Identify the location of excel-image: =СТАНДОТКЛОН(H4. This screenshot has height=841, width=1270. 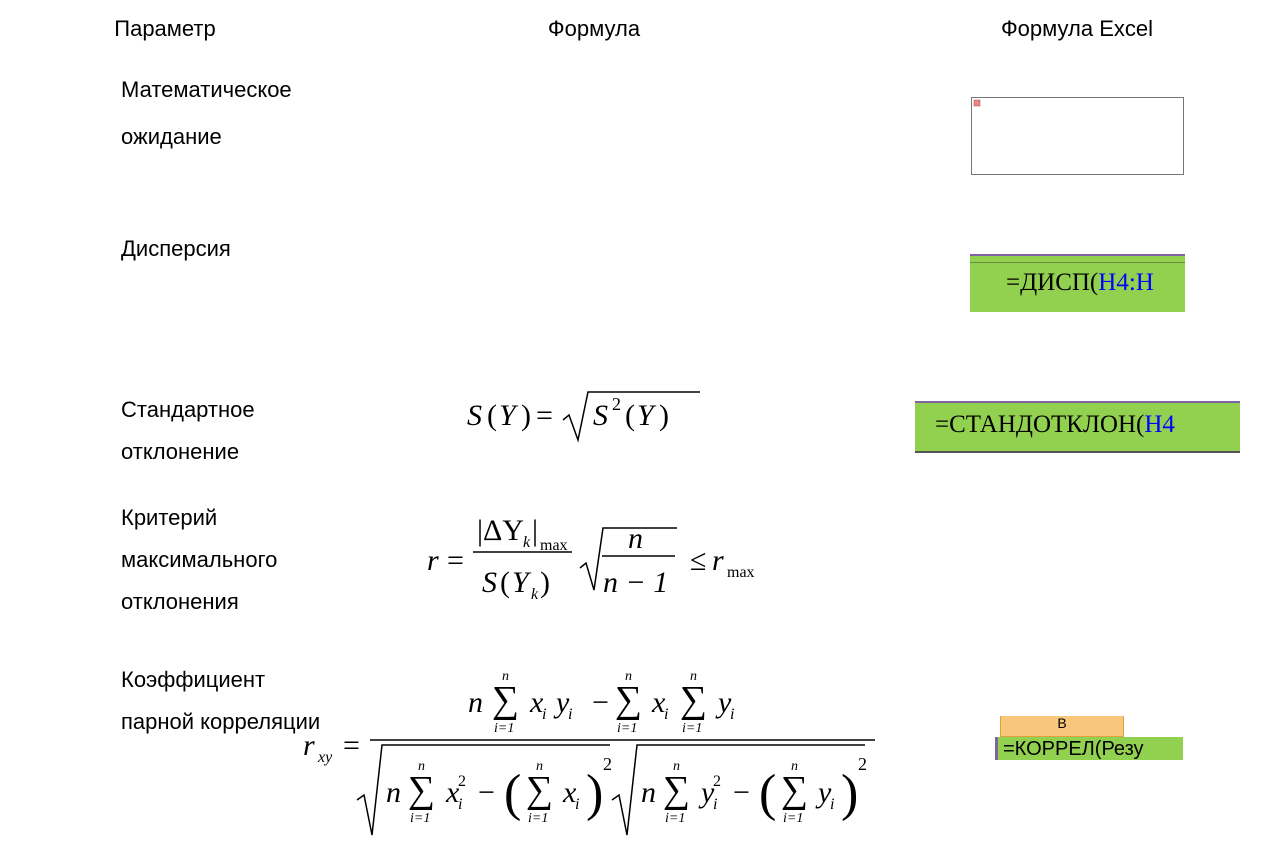
(1077, 427).